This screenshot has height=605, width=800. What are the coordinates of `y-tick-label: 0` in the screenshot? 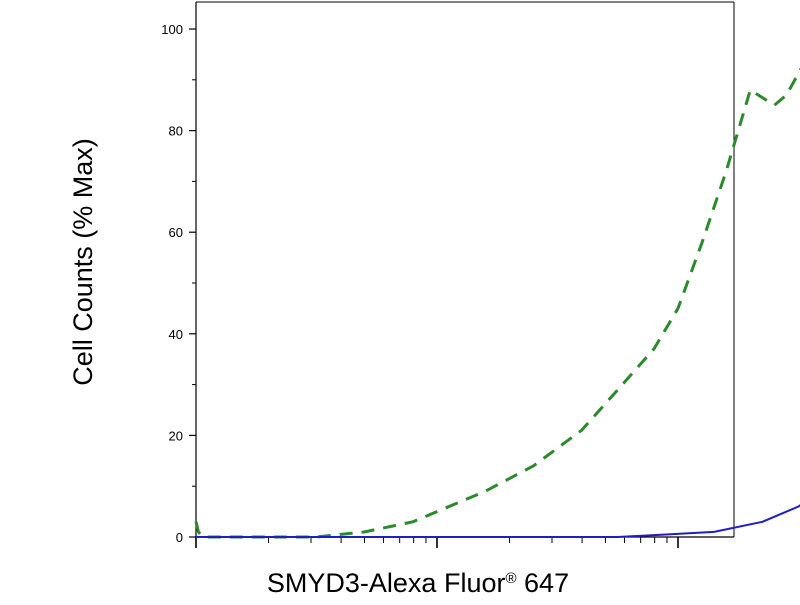 It's located at (179, 537).